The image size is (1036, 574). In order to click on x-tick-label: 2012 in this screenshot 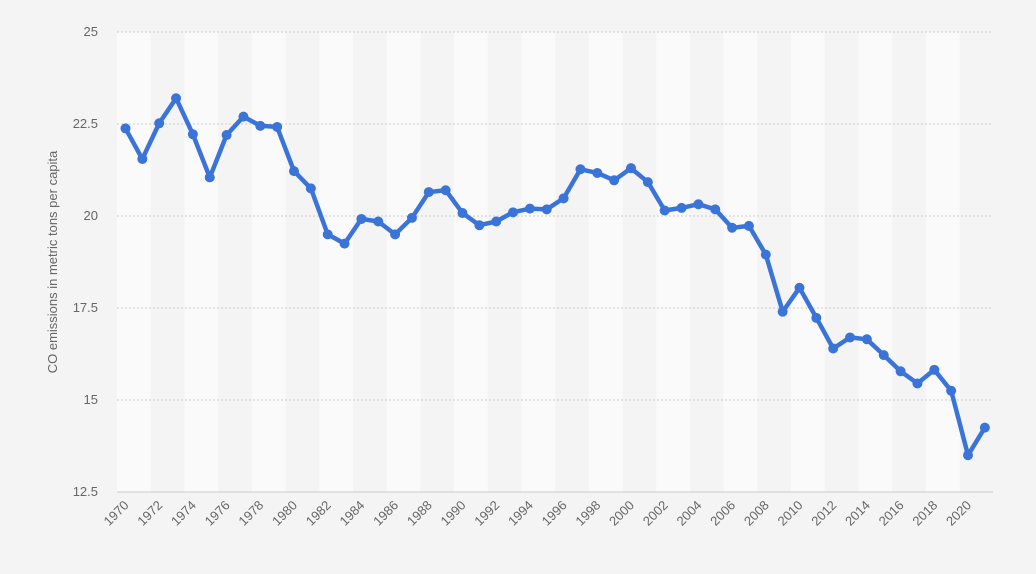, I will do `click(823, 513)`.